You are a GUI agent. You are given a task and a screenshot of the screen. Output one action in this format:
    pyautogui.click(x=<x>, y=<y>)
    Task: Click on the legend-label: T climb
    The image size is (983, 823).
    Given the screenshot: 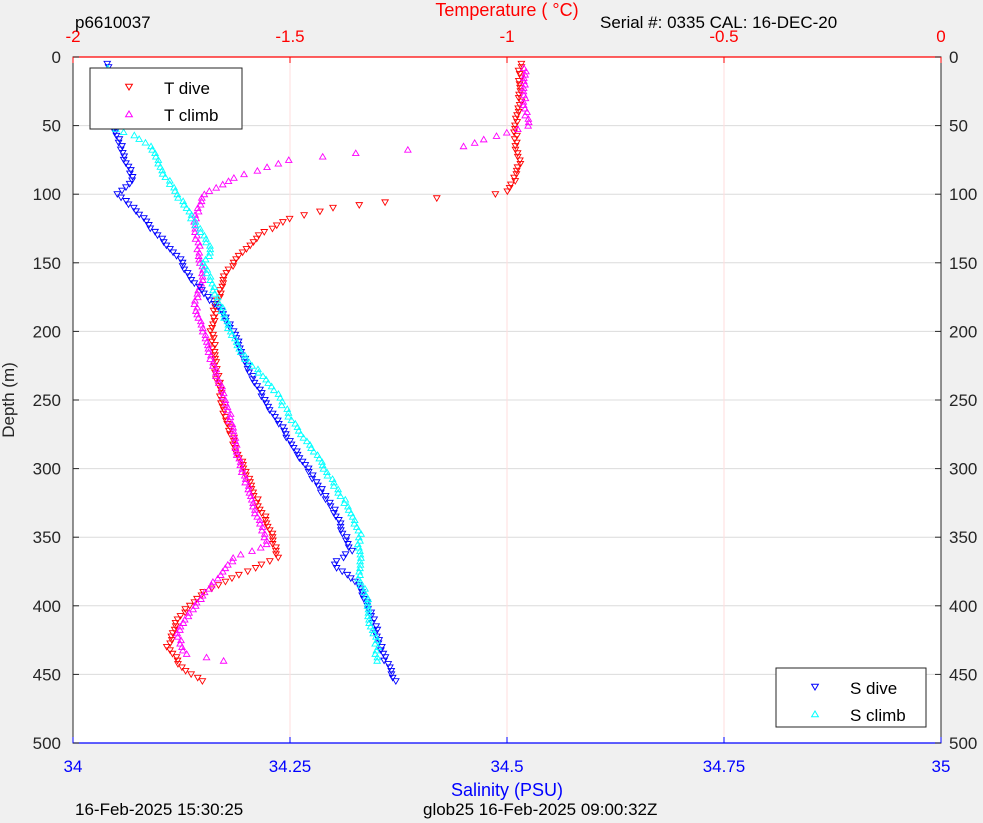 What is the action you would take?
    pyautogui.click(x=191, y=115)
    